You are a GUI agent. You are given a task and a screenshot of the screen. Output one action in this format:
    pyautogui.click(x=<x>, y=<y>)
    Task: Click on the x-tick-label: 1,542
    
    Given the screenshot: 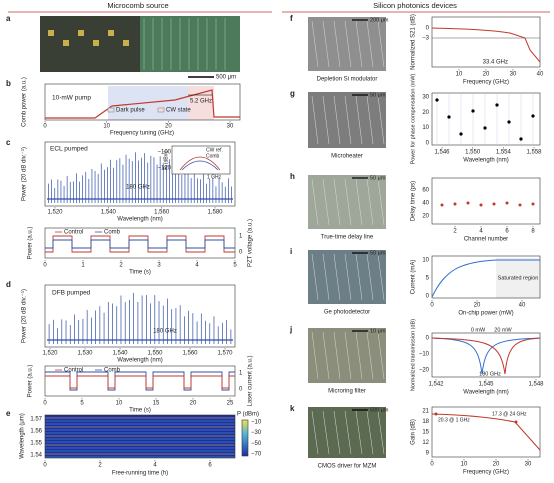 What is the action you would take?
    pyautogui.click(x=436, y=385)
    